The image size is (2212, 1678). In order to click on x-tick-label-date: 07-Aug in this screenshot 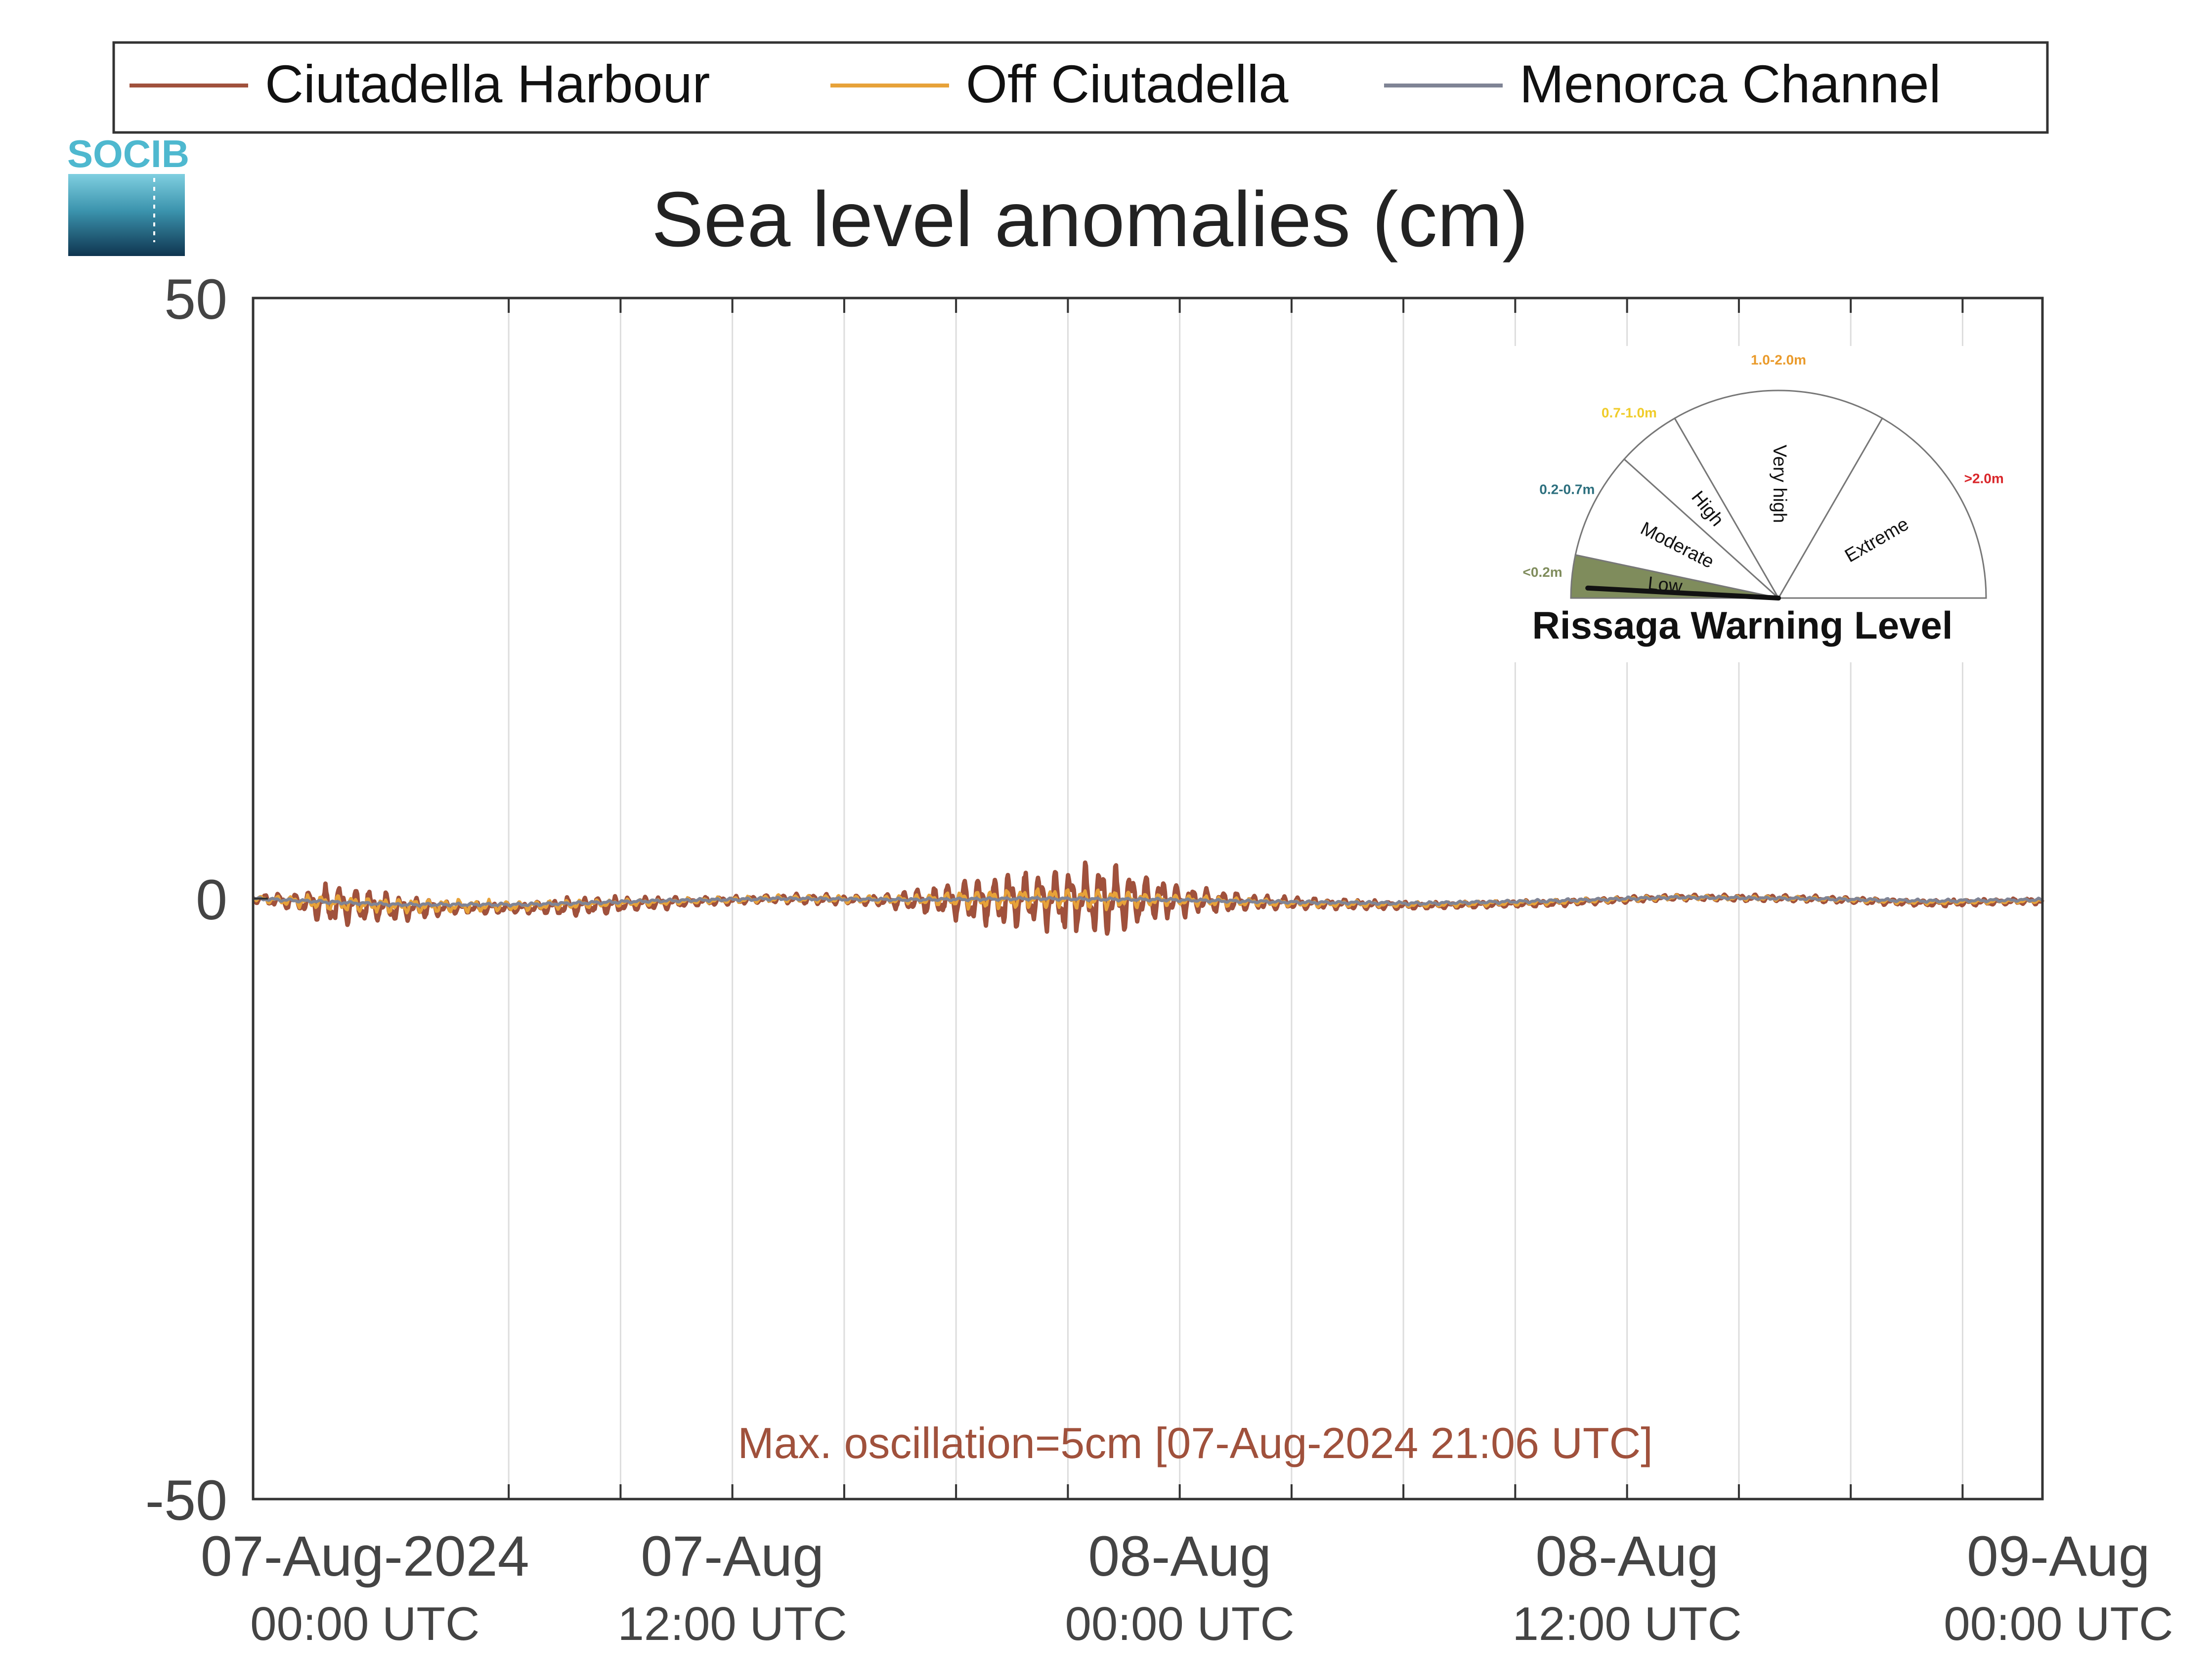, I will do `click(732, 1556)`.